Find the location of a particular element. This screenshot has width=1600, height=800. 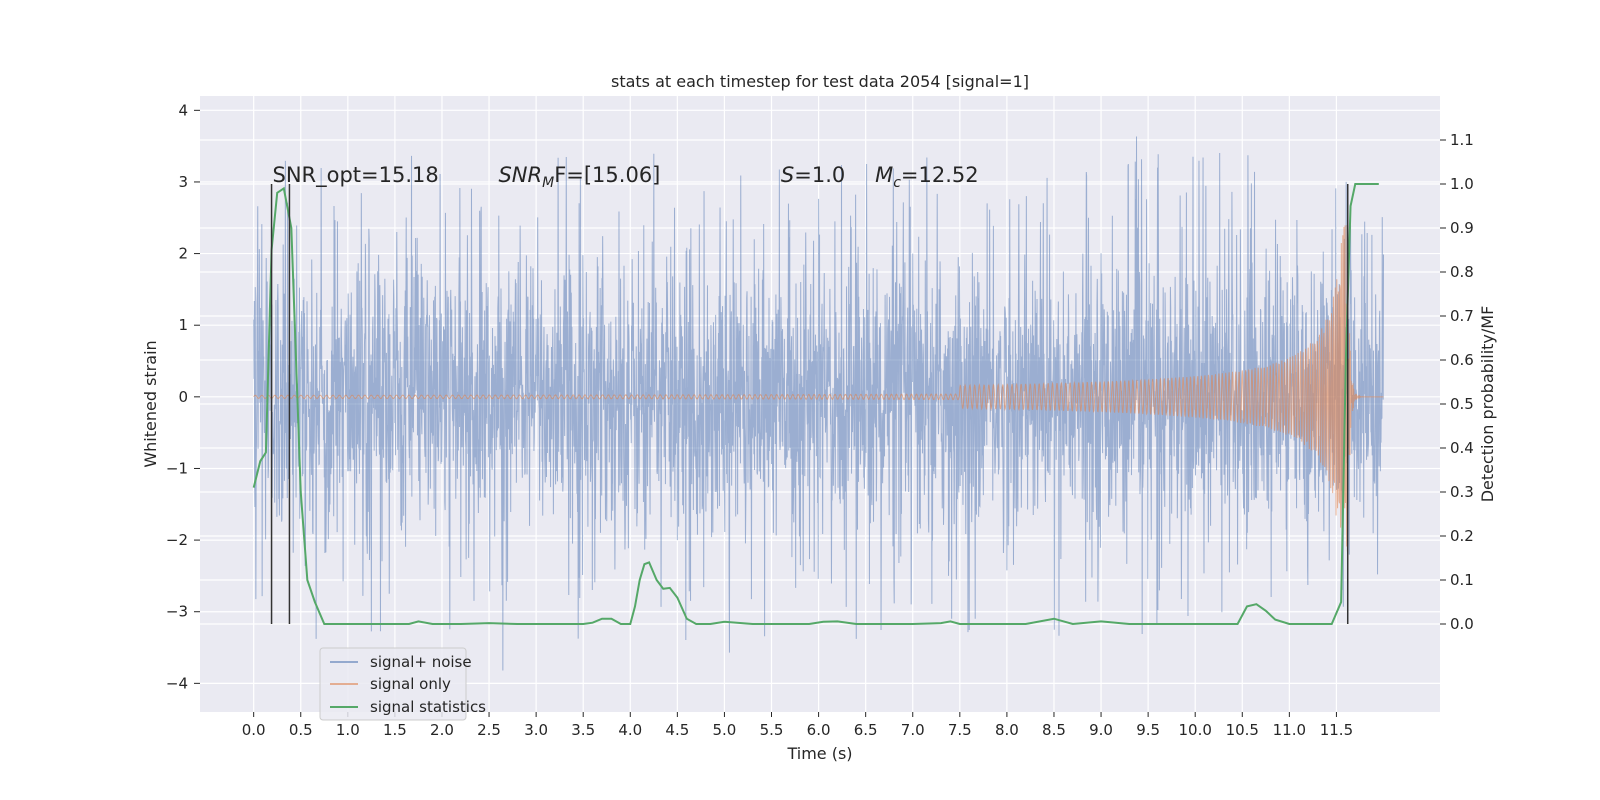

y2-axis-label: Detection probability/MF is located at coordinates (1487, 404).